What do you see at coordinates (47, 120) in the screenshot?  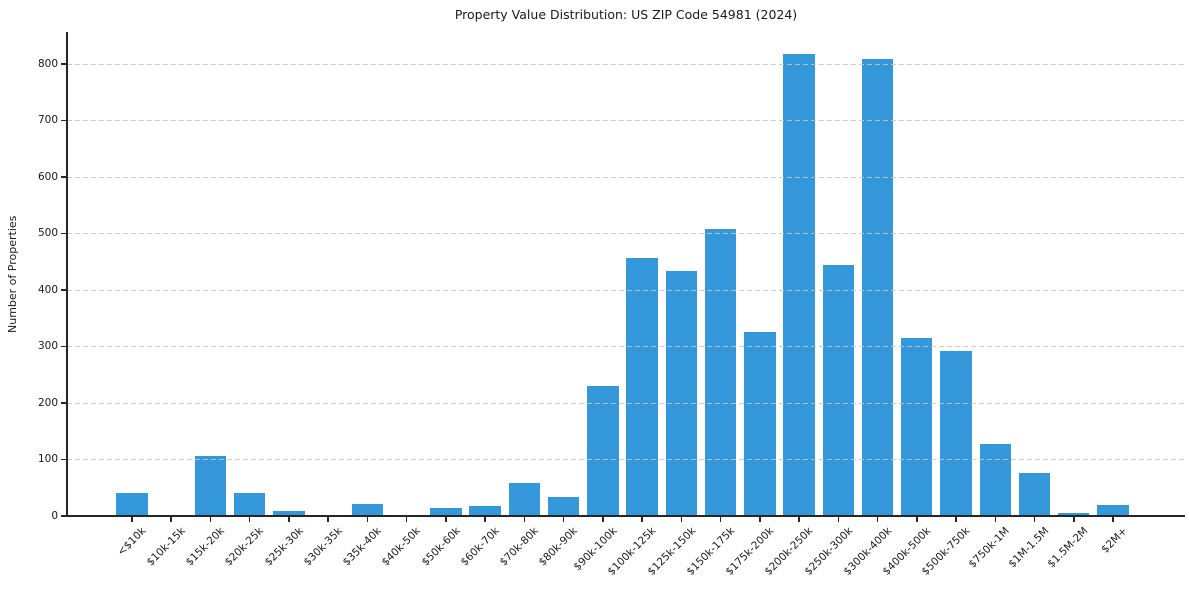 I see `y-tick-label: 700` at bounding box center [47, 120].